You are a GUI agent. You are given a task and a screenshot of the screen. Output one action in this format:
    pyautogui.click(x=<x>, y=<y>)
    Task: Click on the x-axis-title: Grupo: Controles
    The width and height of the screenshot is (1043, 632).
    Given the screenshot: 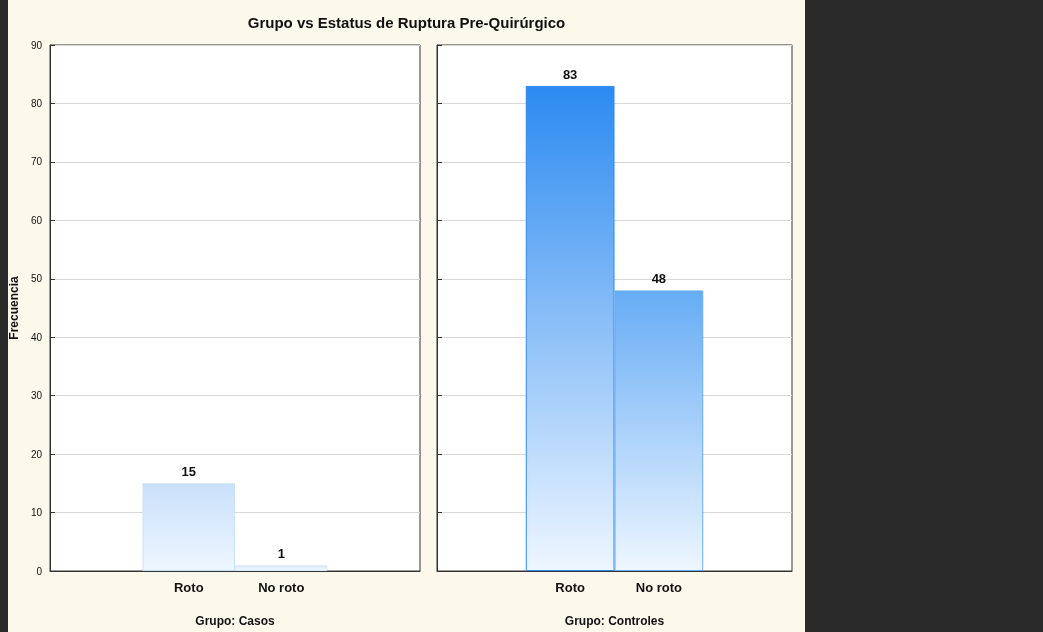 What is the action you would take?
    pyautogui.click(x=614, y=621)
    